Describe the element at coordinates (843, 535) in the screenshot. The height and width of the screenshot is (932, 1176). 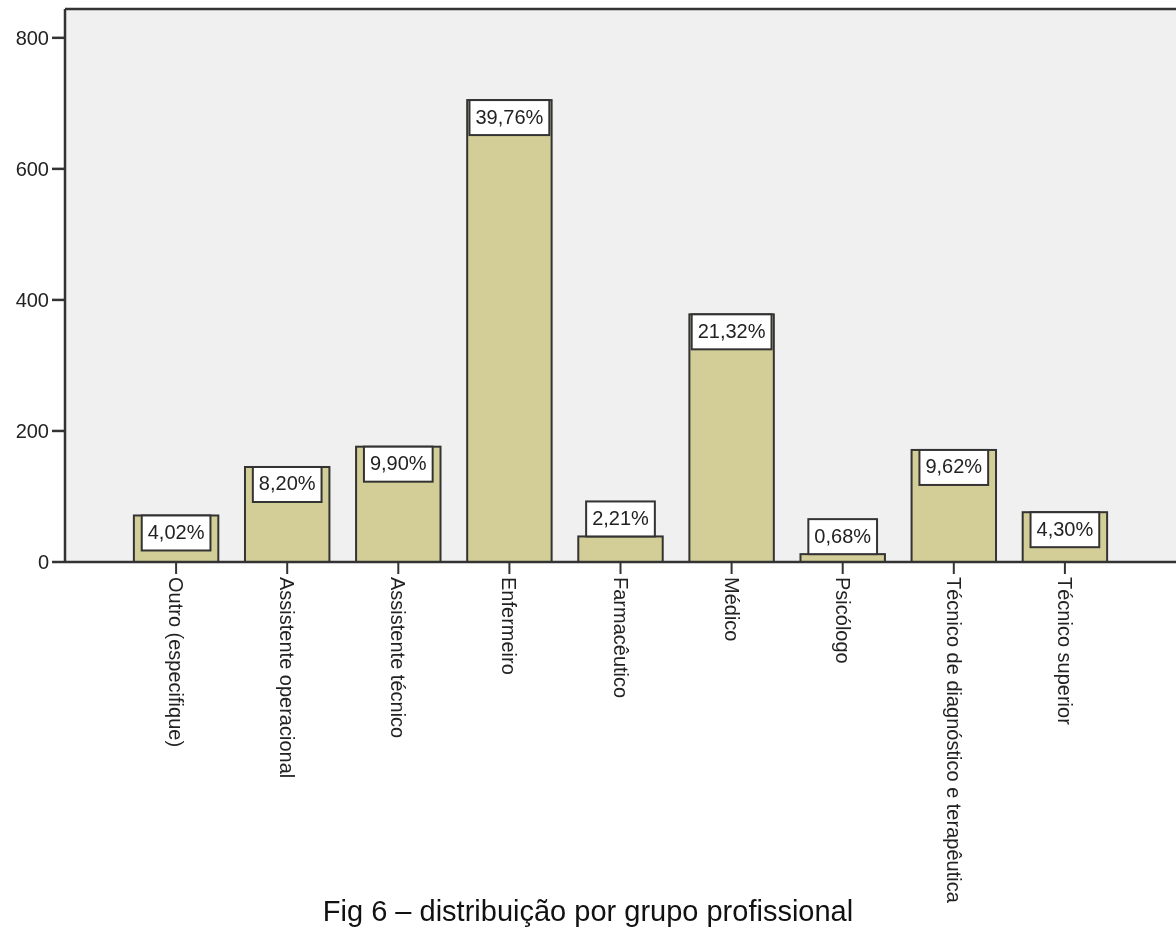
I see `annotation: 0,68%` at that location.